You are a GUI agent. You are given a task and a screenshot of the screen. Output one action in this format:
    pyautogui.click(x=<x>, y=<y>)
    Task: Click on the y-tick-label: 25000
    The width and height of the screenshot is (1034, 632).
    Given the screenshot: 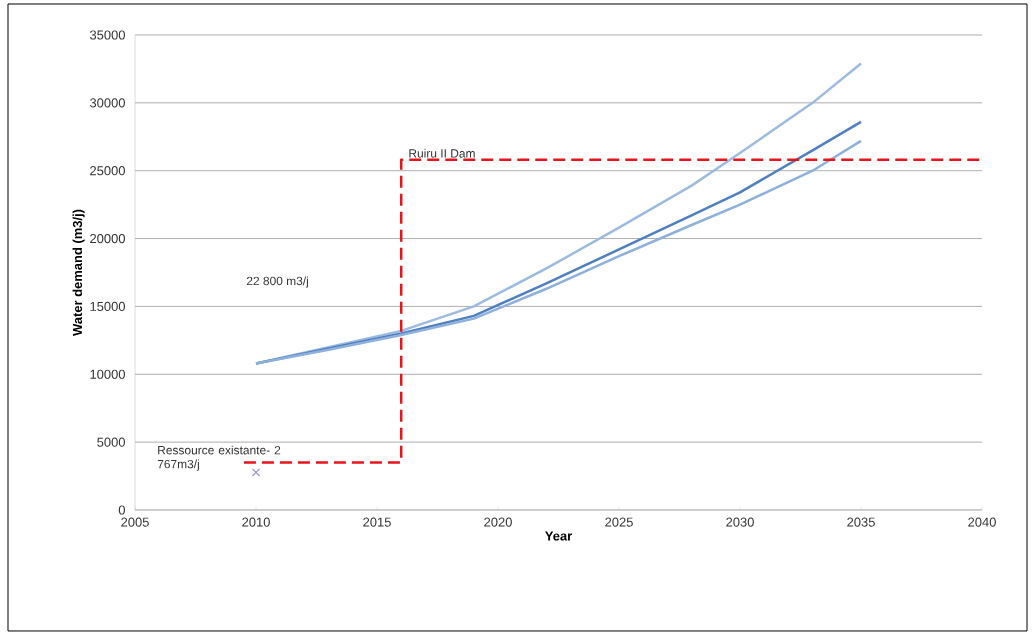 What is the action you would take?
    pyautogui.click(x=107, y=171)
    